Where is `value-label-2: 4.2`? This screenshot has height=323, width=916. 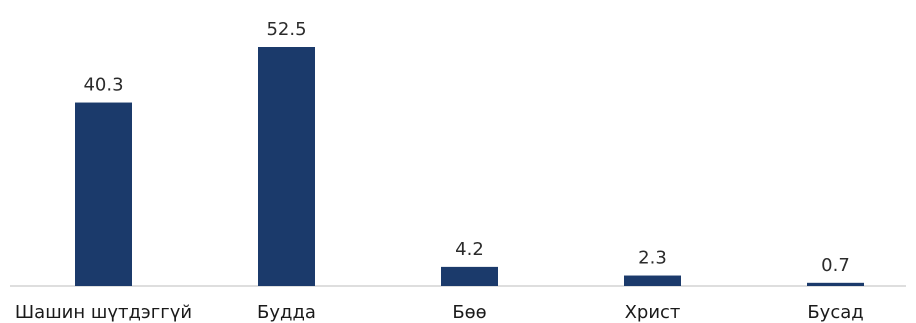
value-label-2: 4.2 is located at coordinates (469, 249).